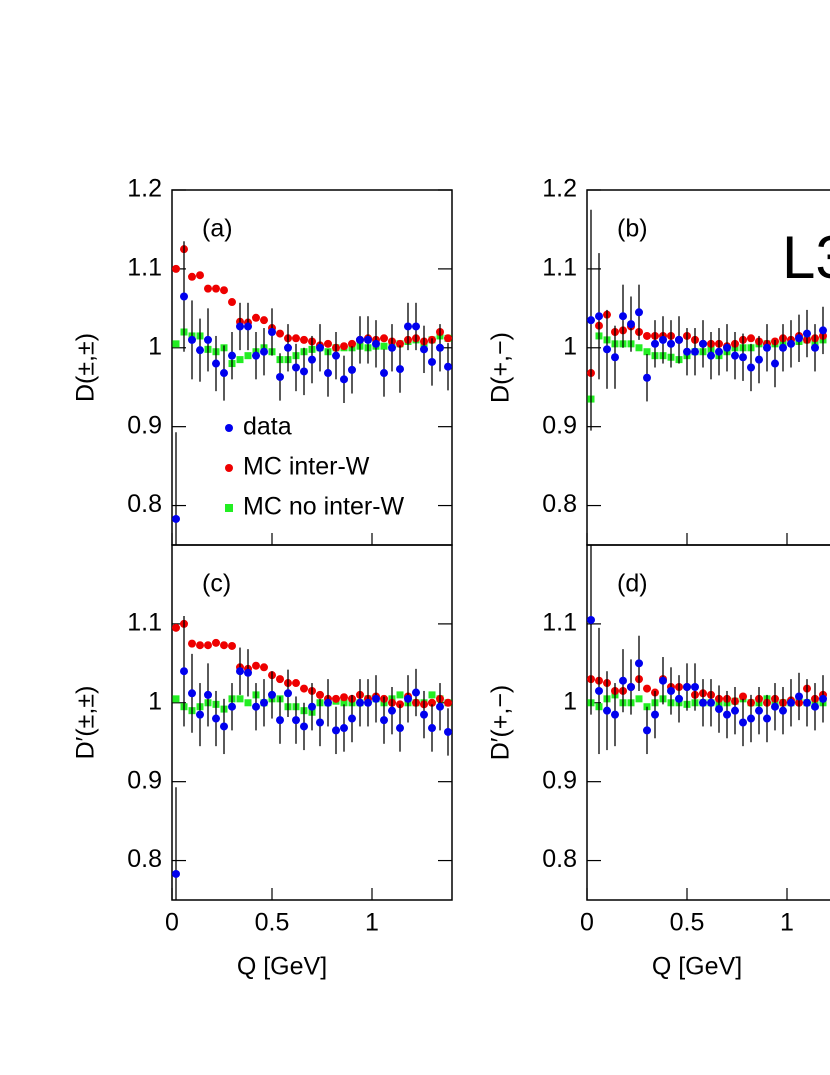  I want to click on legend-label: MC inter-W, so click(306, 467).